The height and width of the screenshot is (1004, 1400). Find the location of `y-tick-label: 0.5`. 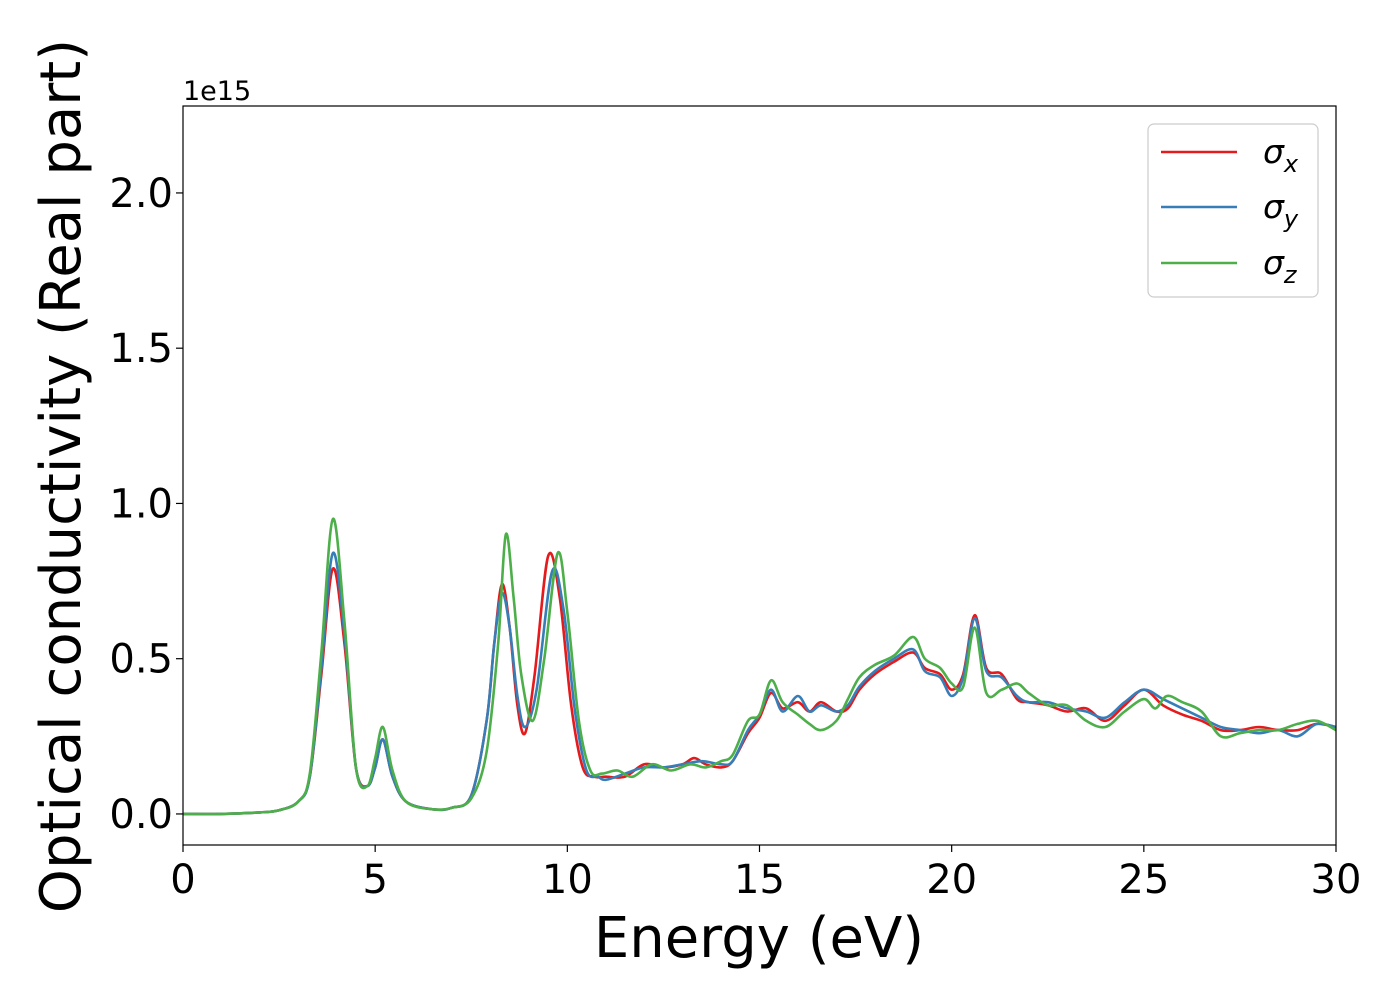

y-tick-label: 0.5 is located at coordinates (141, 660).